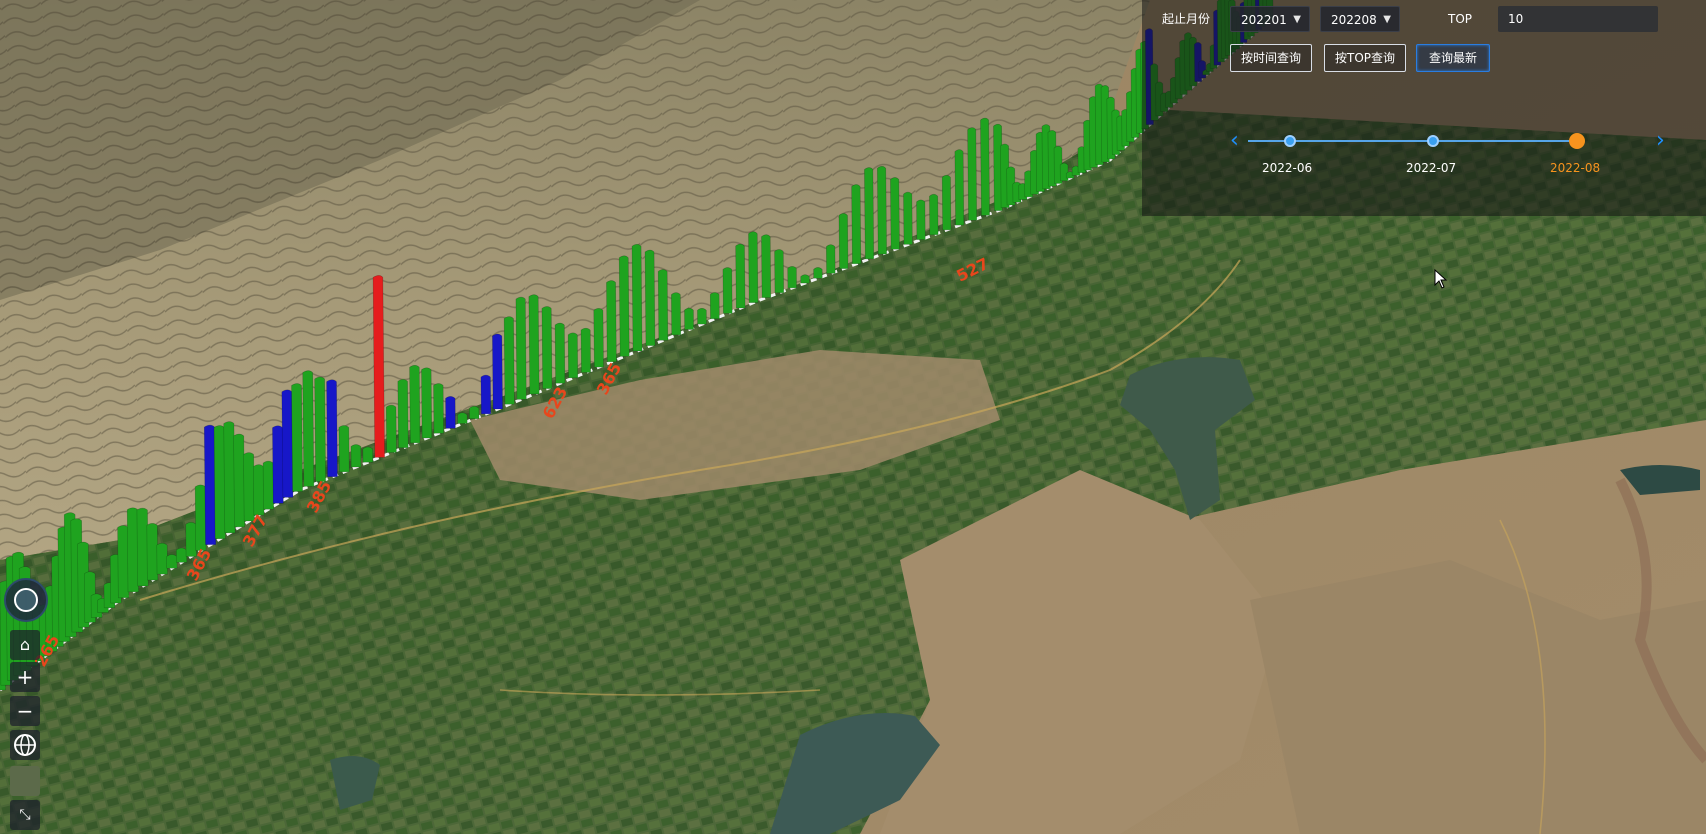  I want to click on zoom-in-button: +, so click(25, 677).